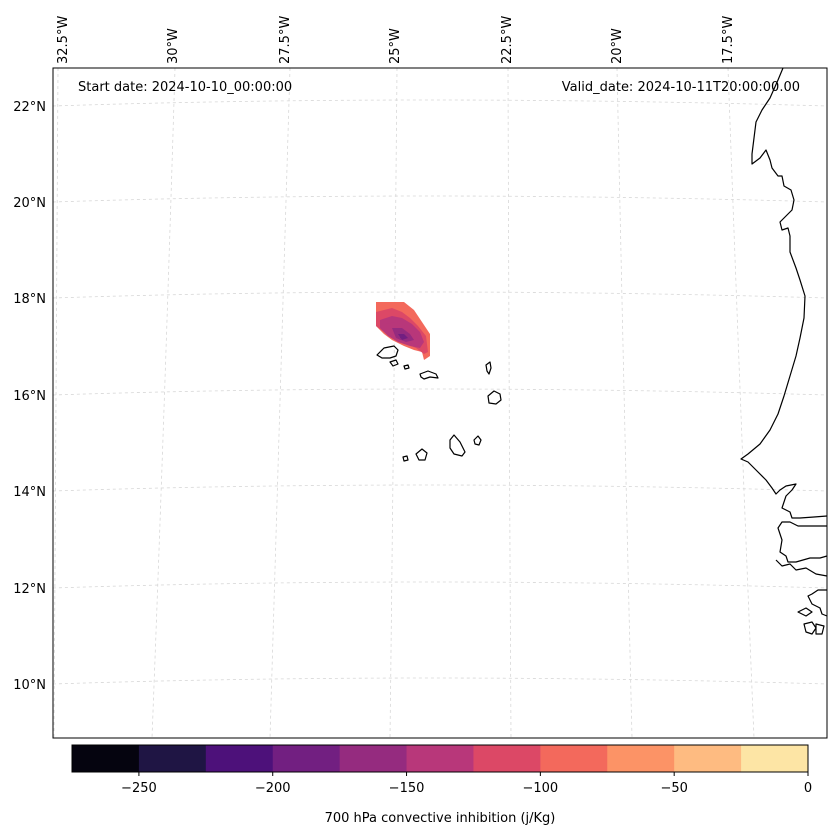 The image size is (837, 836). What do you see at coordinates (394, 363) in the screenshot?
I see `island-sao-vicente` at bounding box center [394, 363].